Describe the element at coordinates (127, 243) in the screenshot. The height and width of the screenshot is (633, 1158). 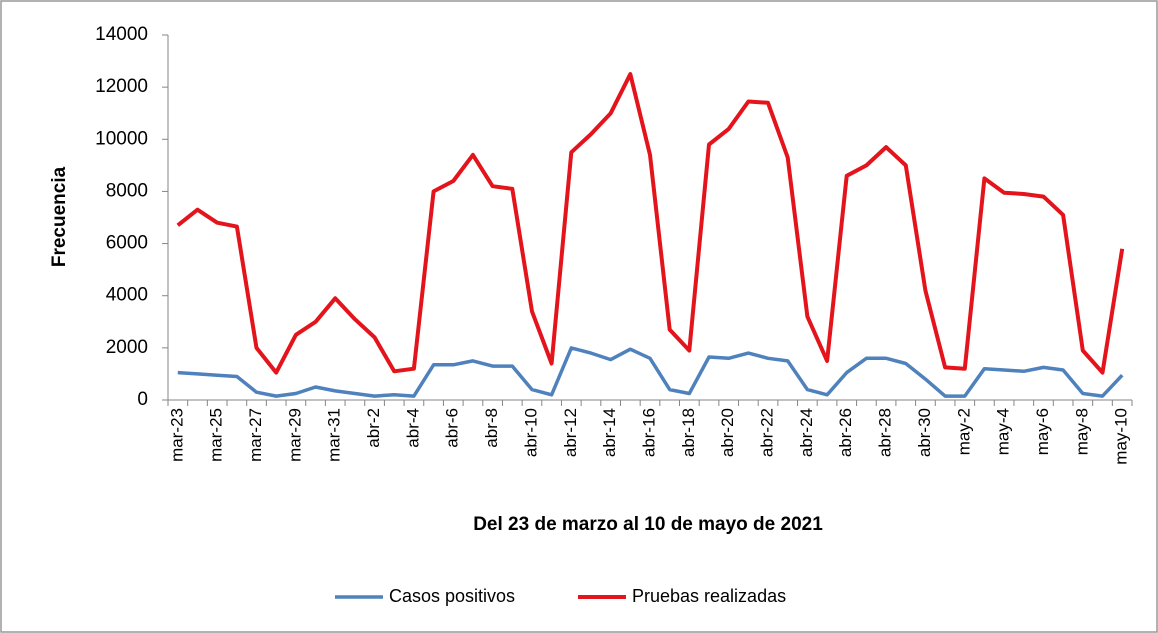
I see `y-tick-label: 6000` at that location.